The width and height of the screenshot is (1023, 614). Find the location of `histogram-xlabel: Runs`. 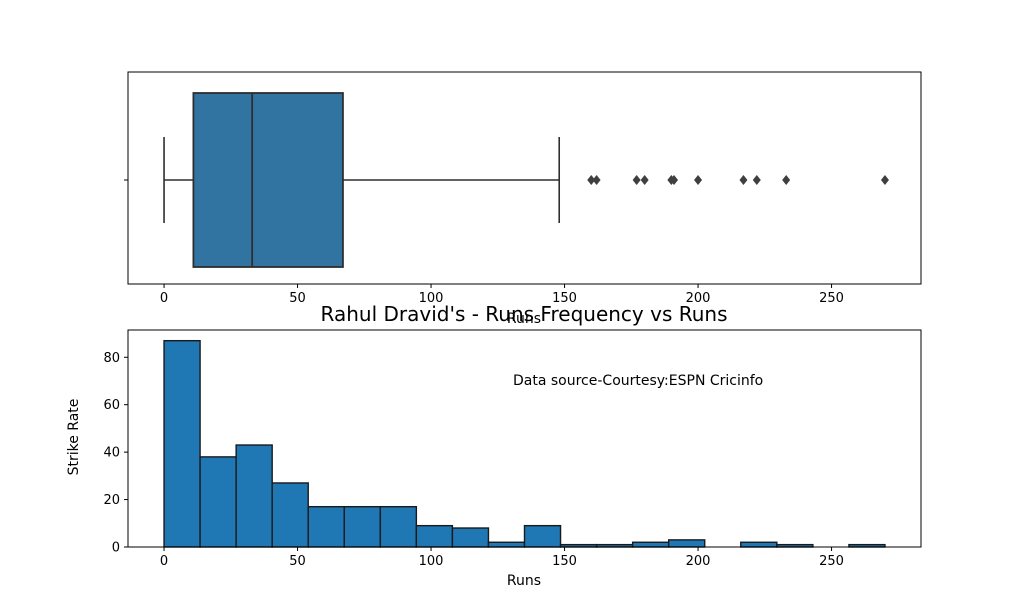

histogram-xlabel: Runs is located at coordinates (524, 581).